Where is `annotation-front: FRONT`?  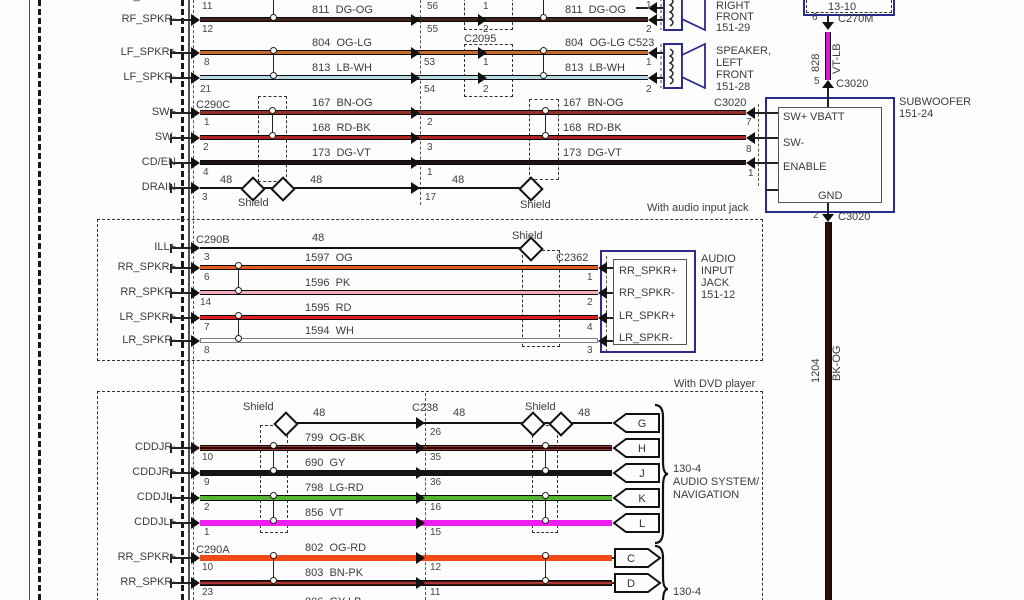
annotation-front: FRONT is located at coordinates (735, 75).